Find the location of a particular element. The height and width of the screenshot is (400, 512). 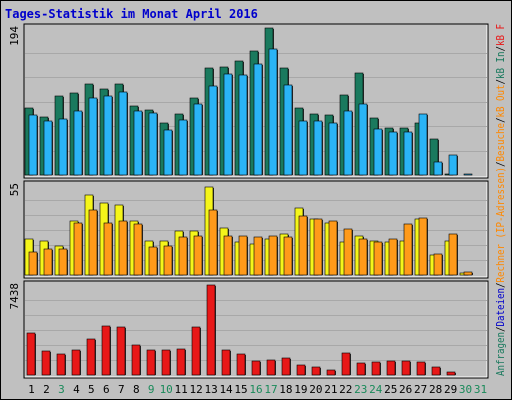

x-tick-label: 20 is located at coordinates (315, 389).